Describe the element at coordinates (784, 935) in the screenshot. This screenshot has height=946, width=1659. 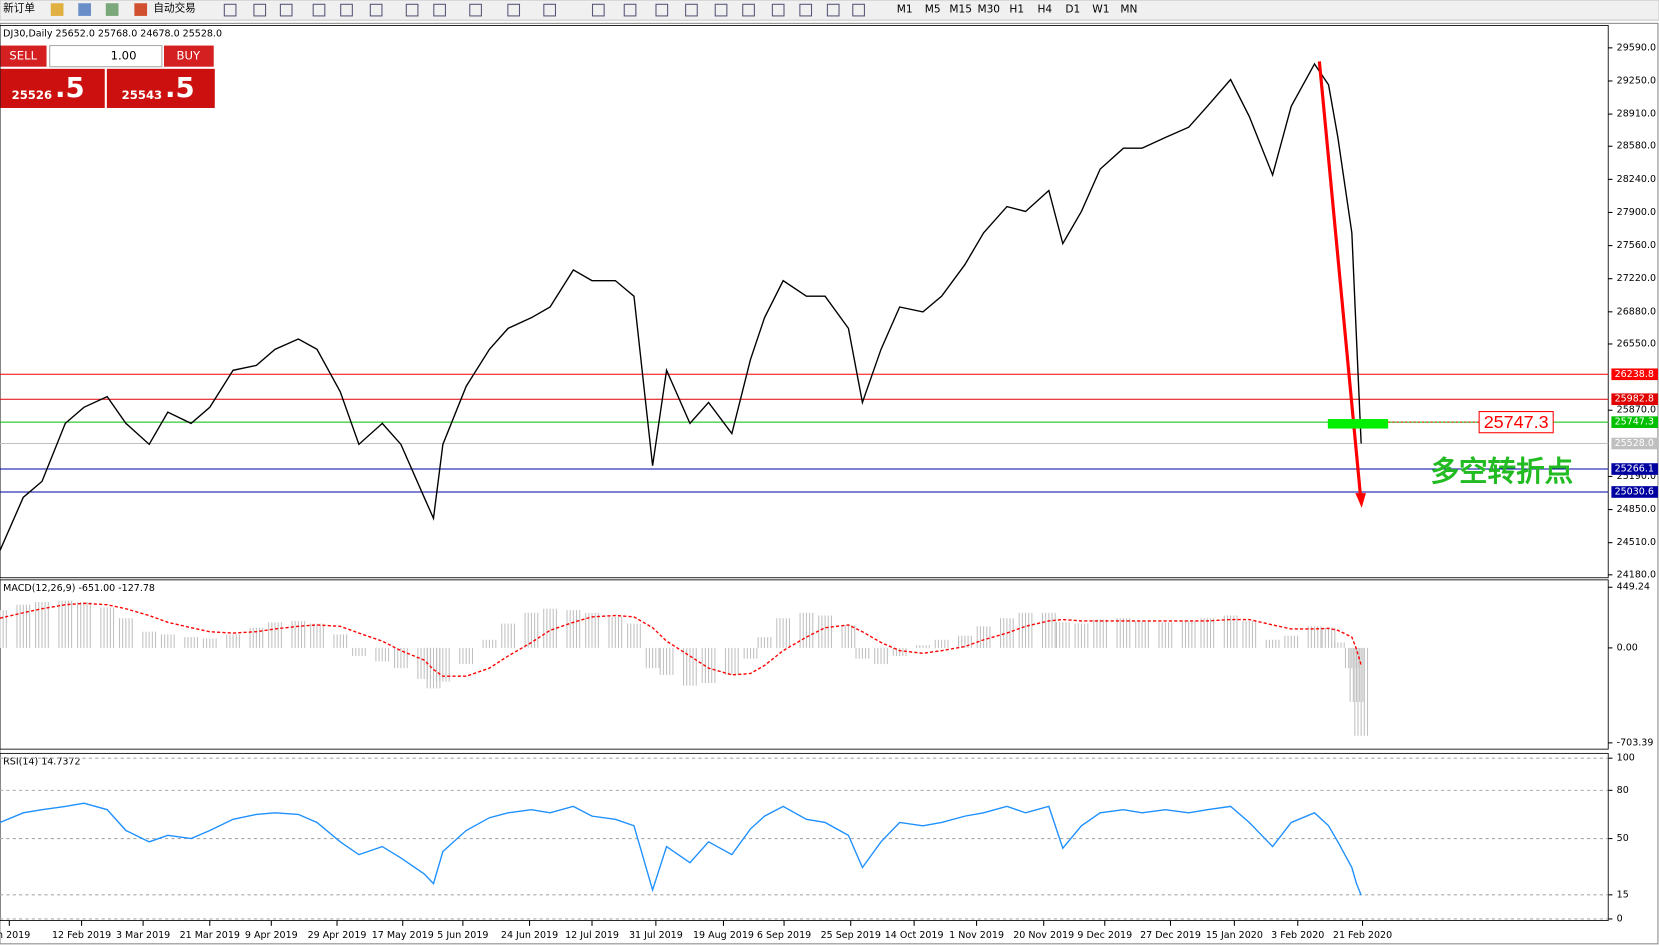
I see `x-tick-label: 6 Sep 2019` at that location.